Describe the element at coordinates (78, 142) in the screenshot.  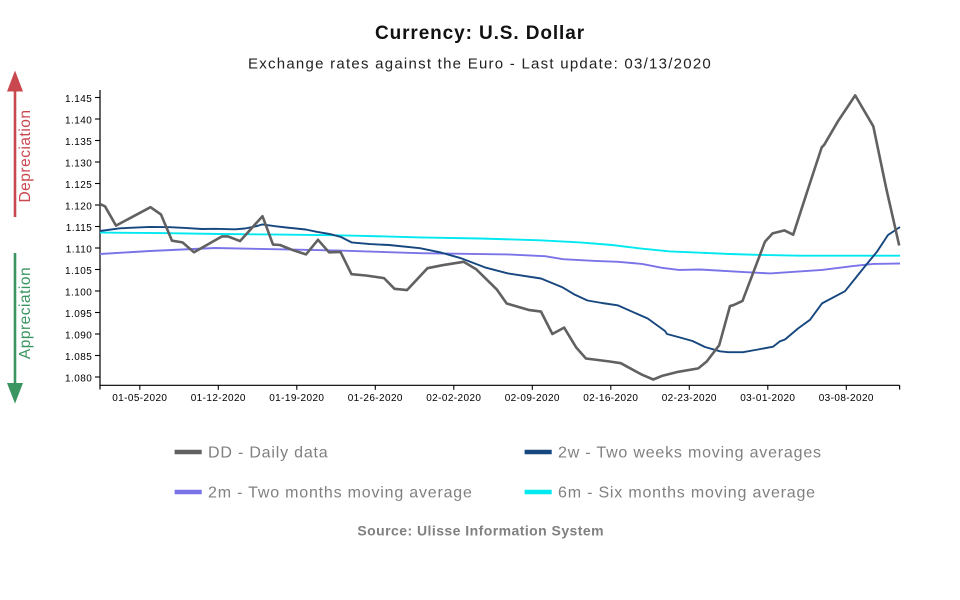
I see `svg-text: 1.135` at that location.